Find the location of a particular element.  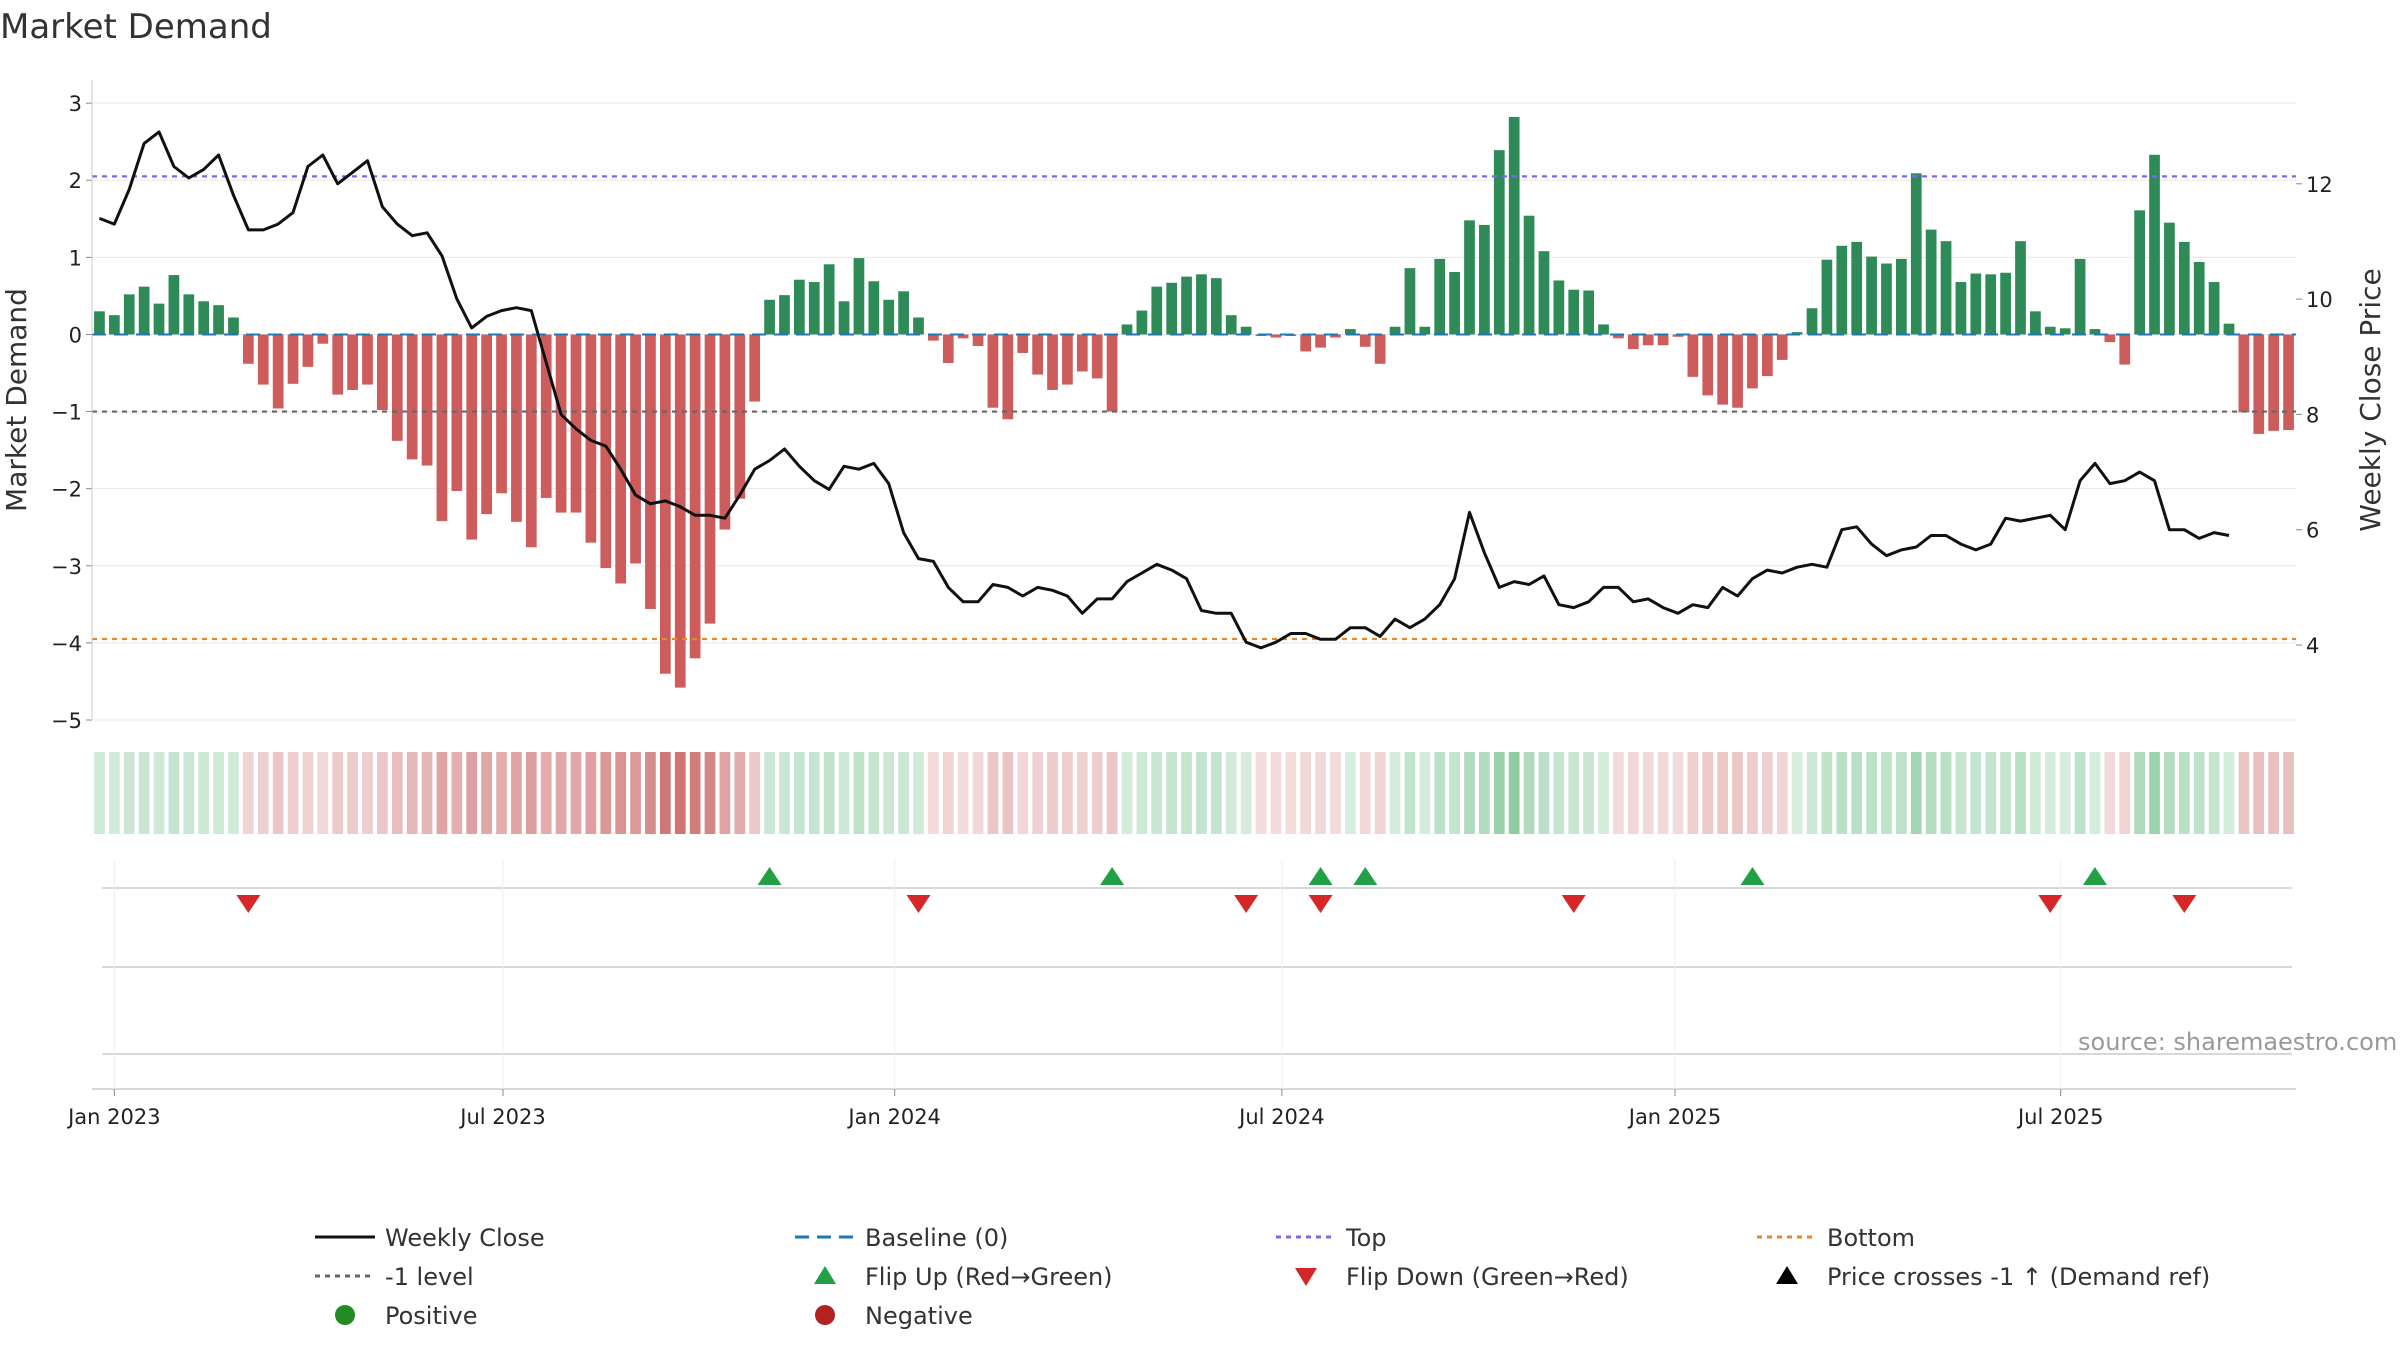

demand-heat-strip is located at coordinates (1194, 793).